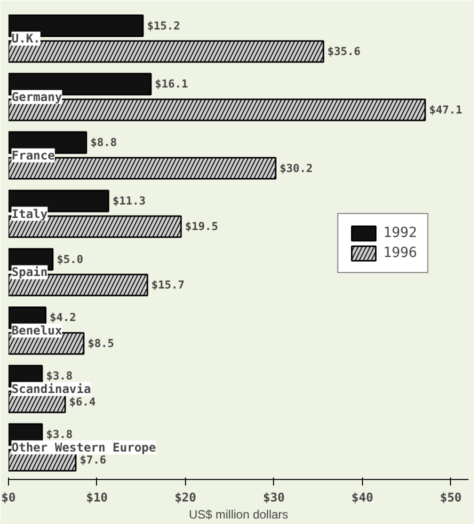 The width and height of the screenshot is (474, 524). Describe the element at coordinates (238, 515) in the screenshot. I see `x-axis-title: US$ million dollars` at that location.